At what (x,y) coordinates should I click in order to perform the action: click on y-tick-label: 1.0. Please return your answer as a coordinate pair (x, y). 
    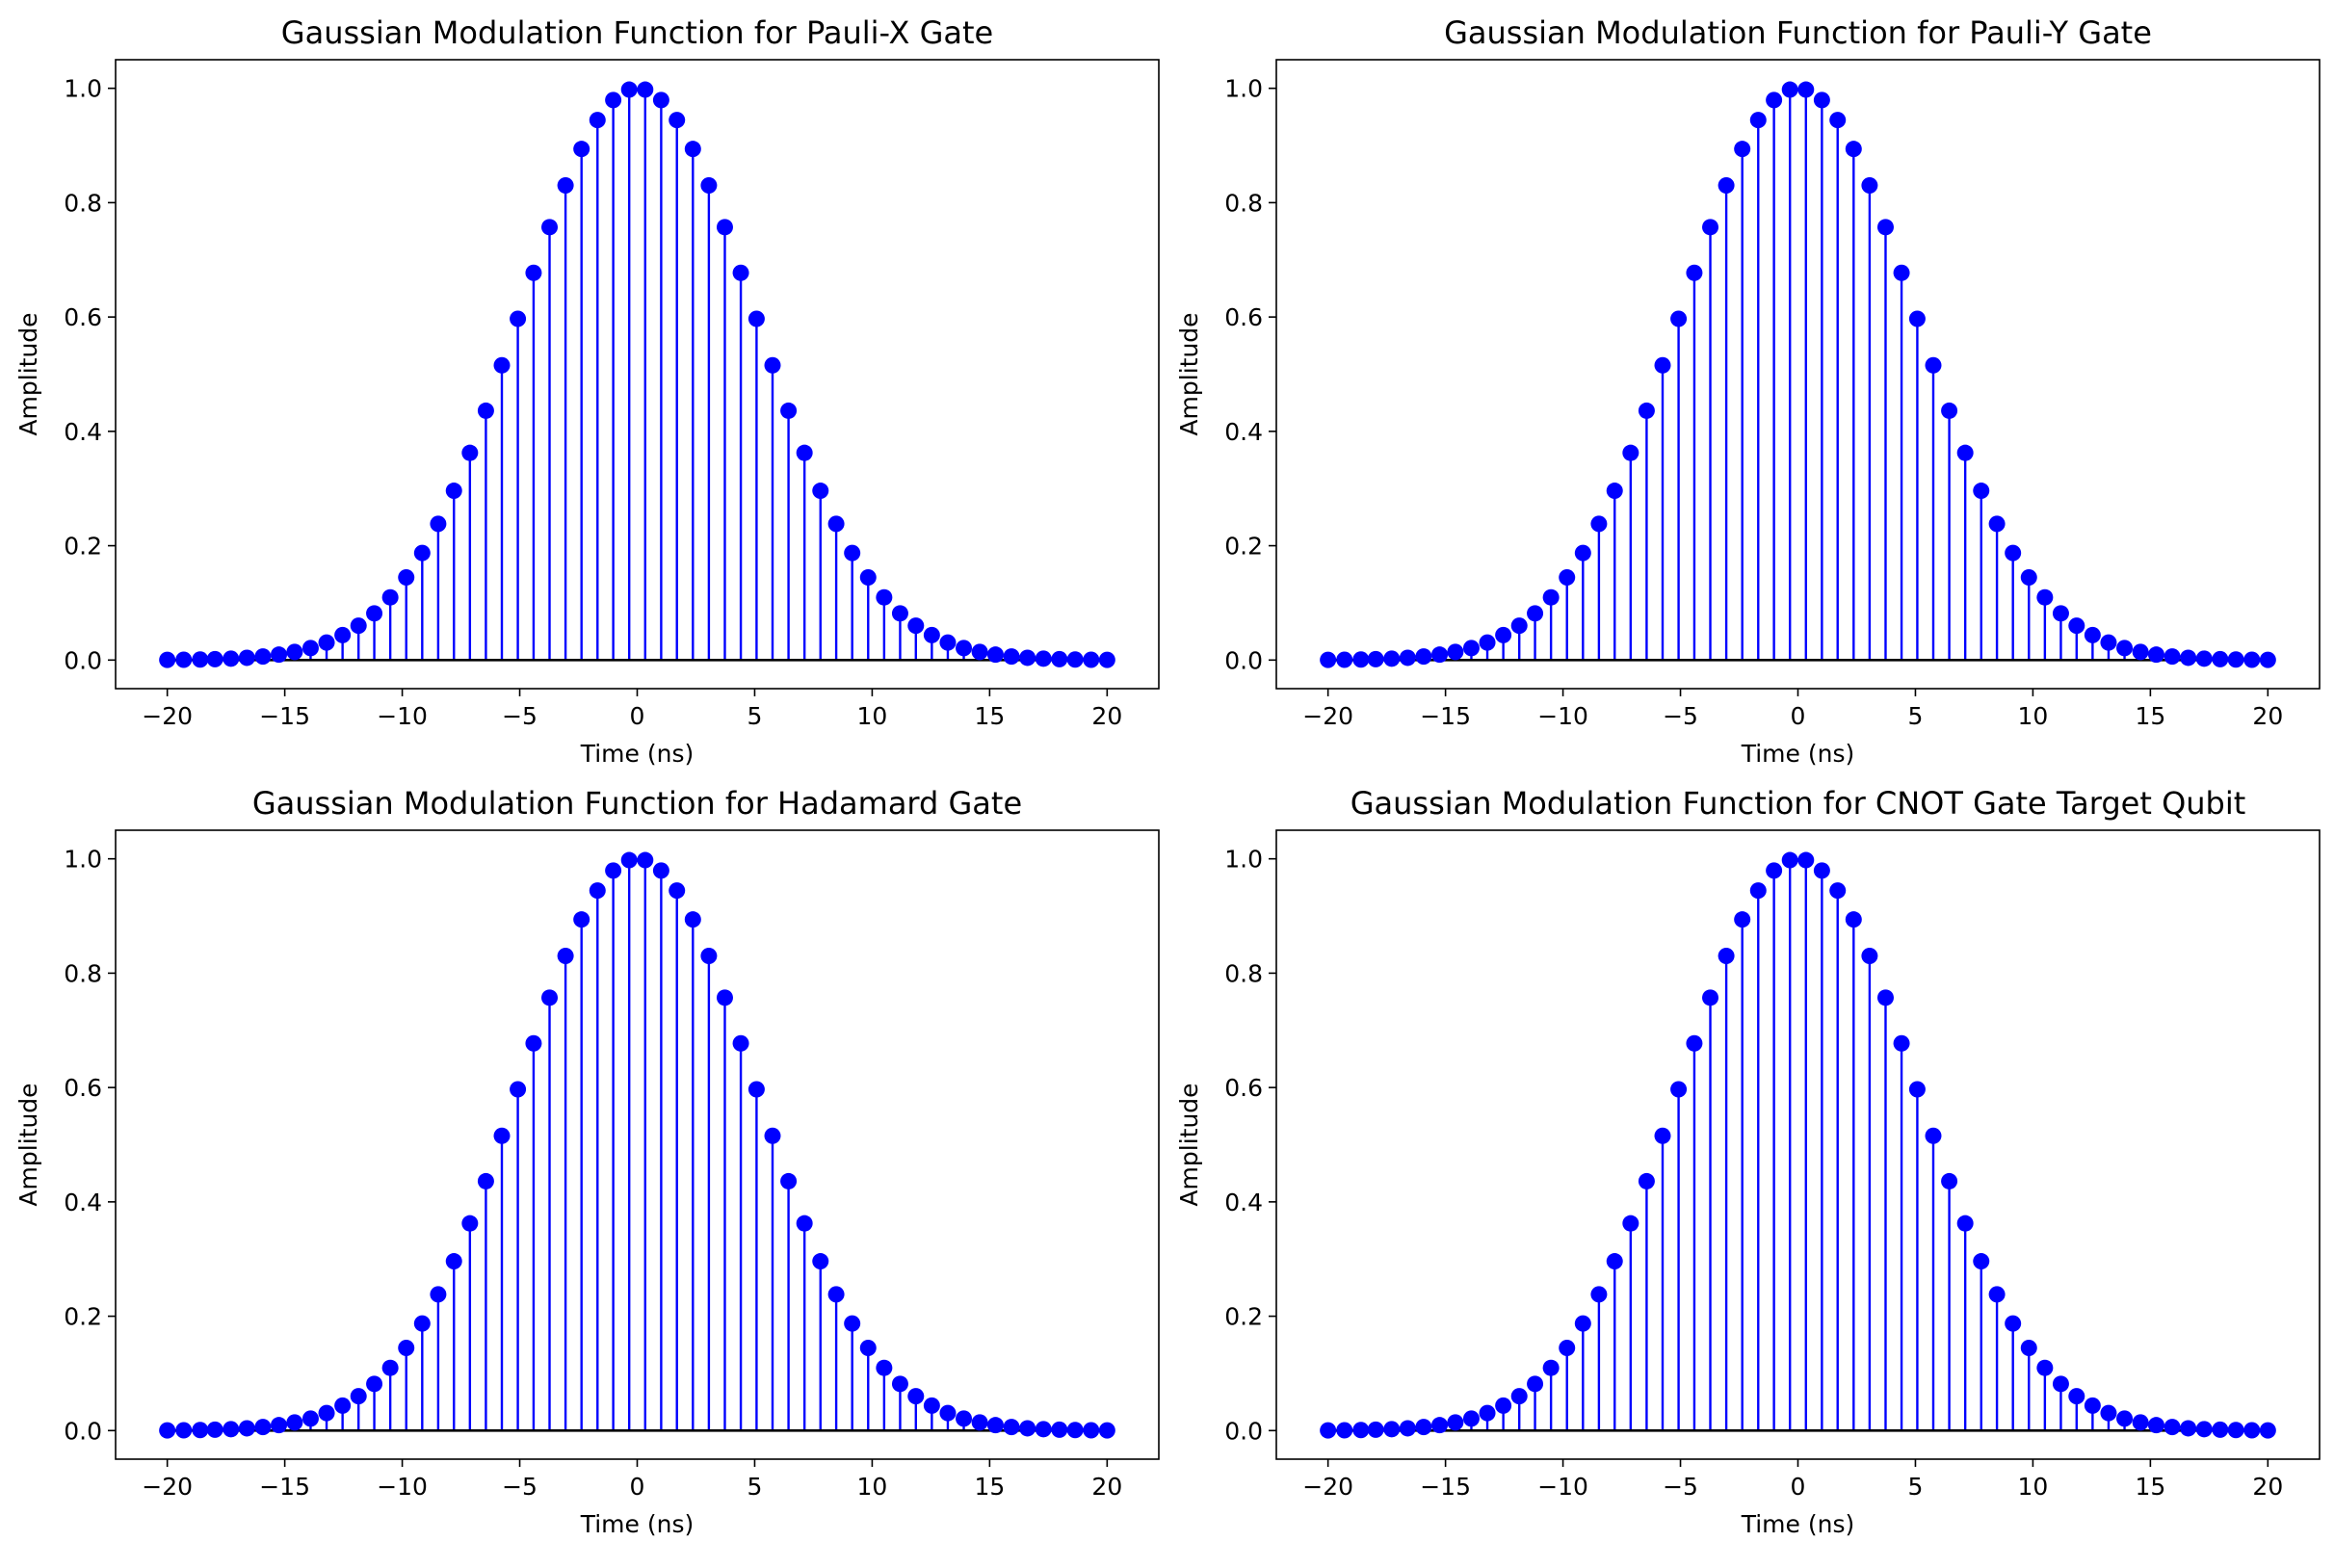
    Looking at the image, I should click on (1243, 860).